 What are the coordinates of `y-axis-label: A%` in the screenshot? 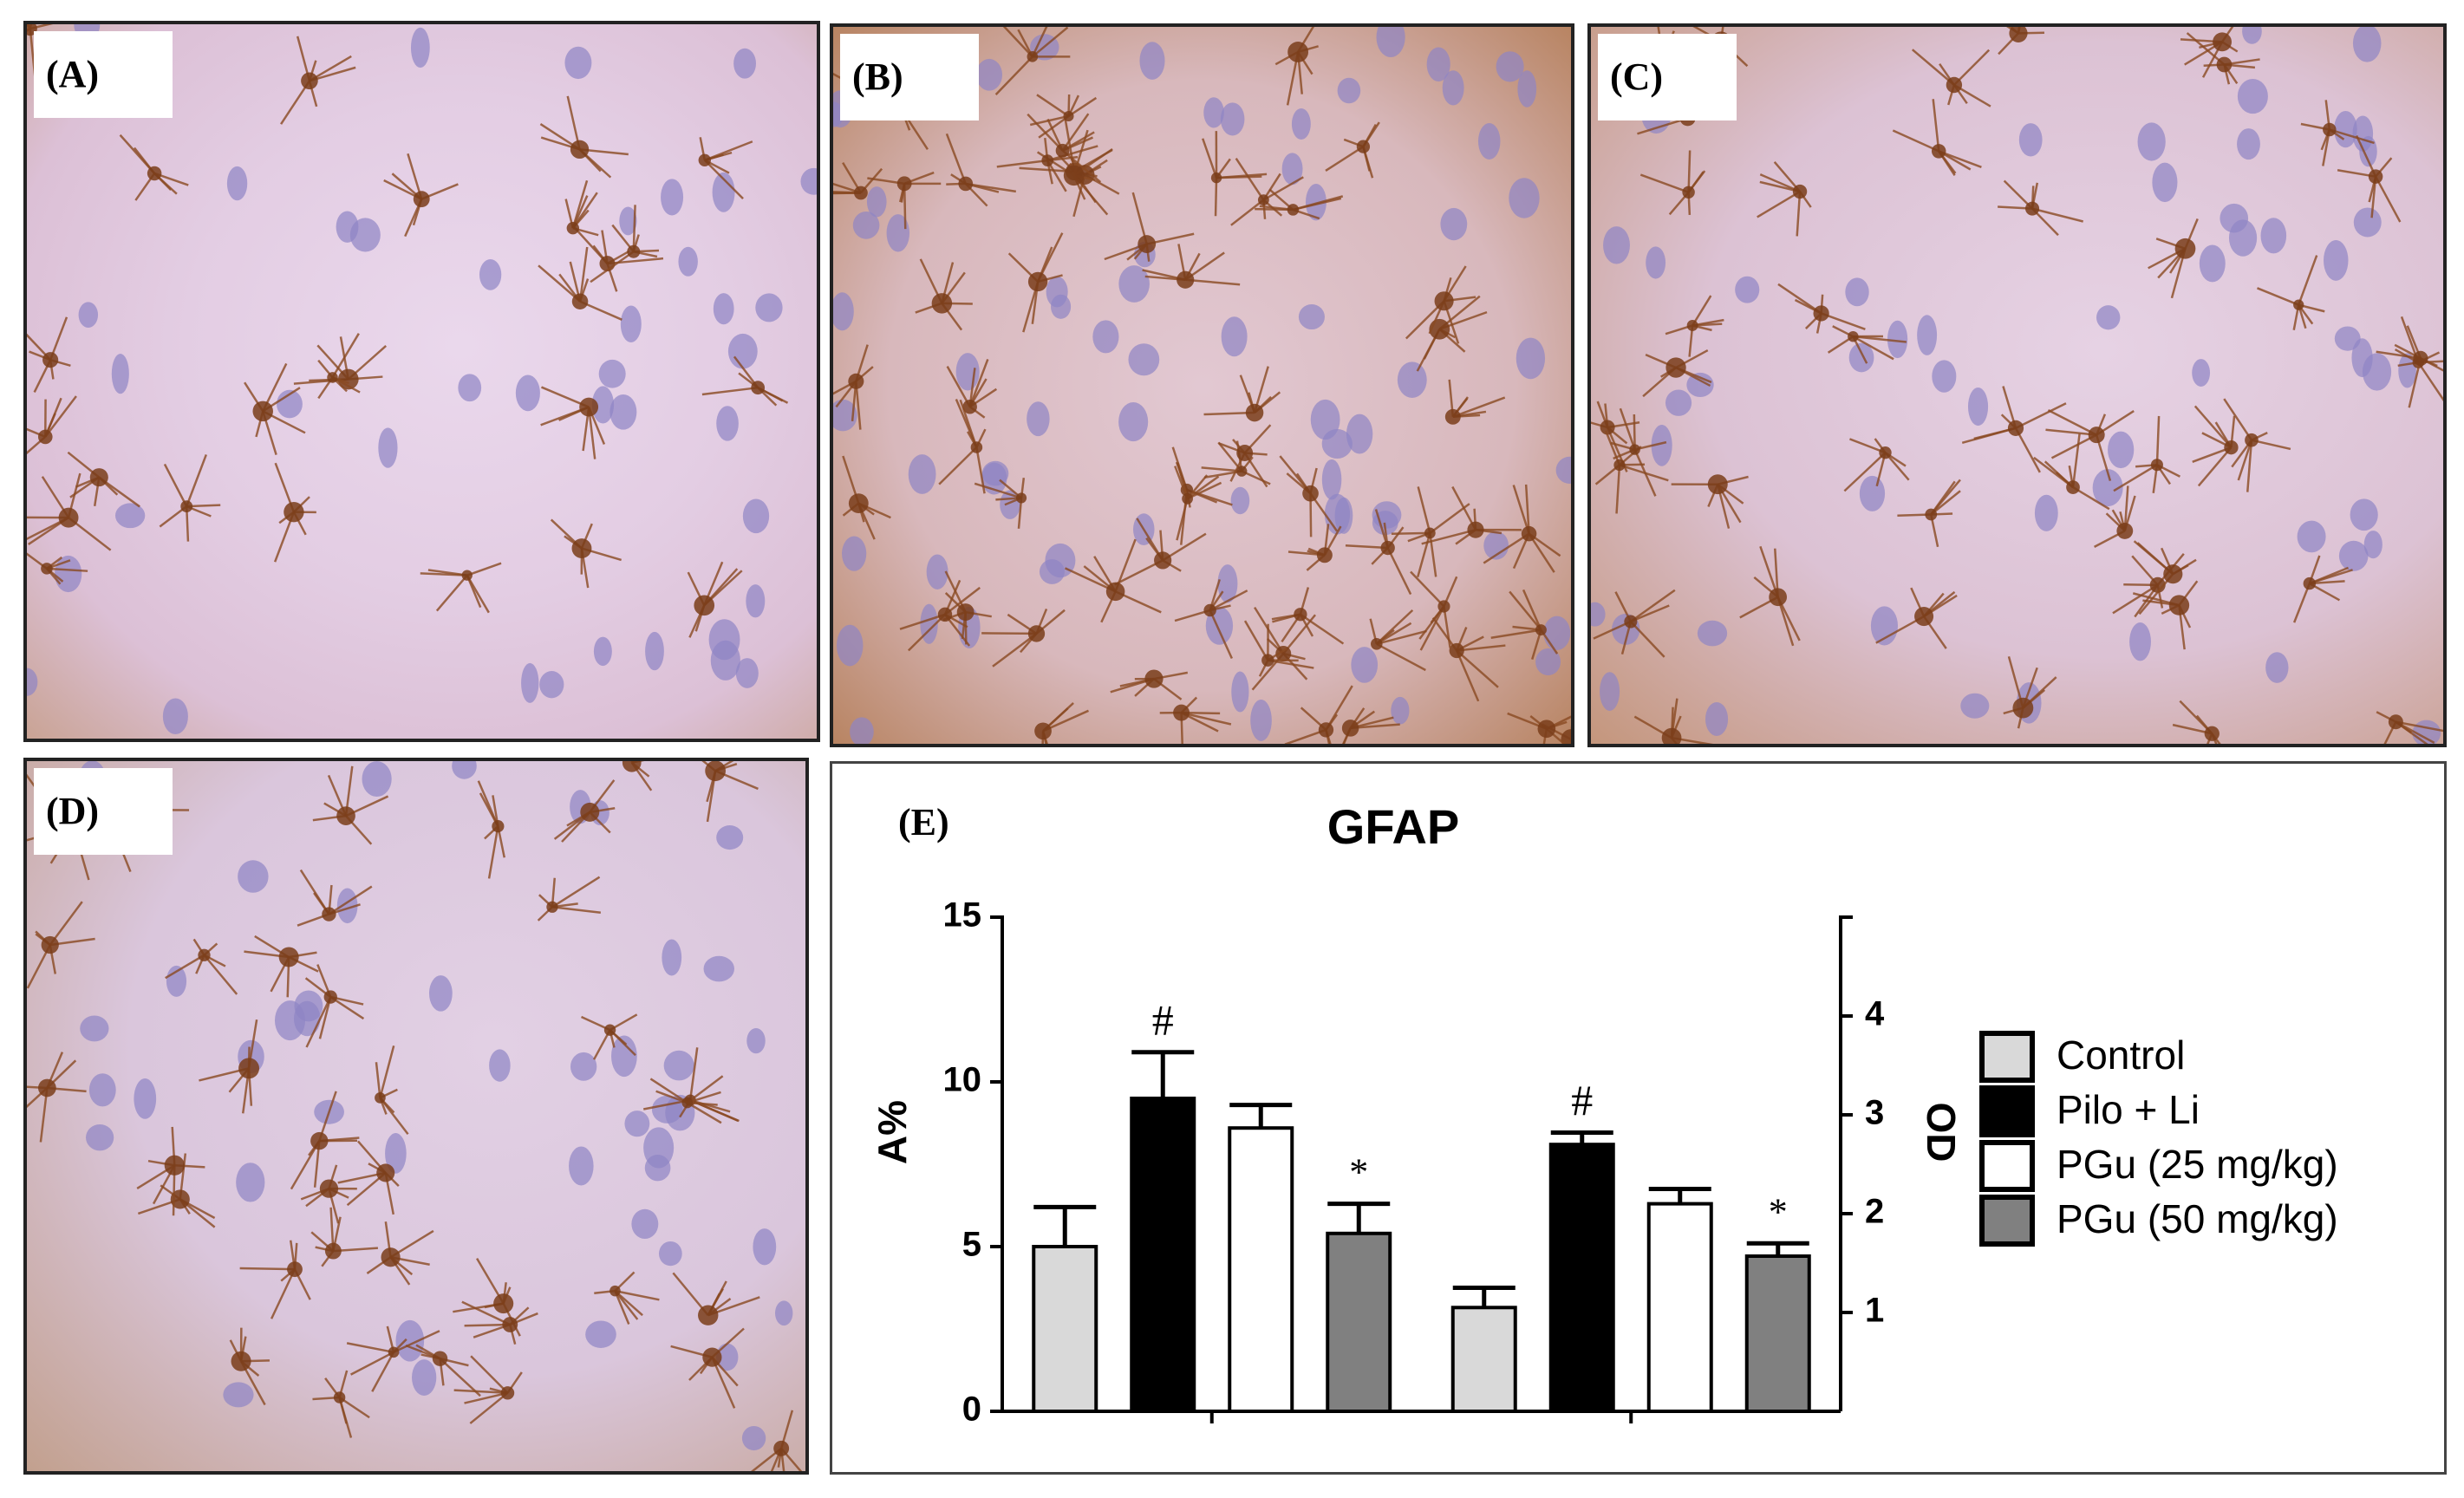 It's located at (892, 1132).